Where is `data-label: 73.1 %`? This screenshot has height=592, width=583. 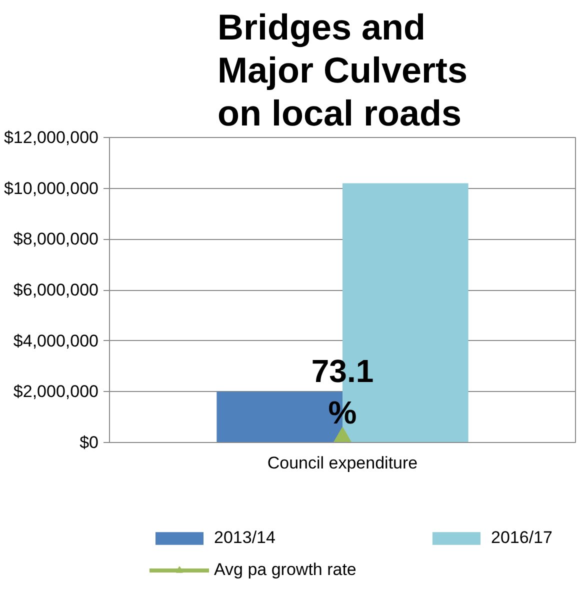 data-label: 73.1 % is located at coordinates (342, 391).